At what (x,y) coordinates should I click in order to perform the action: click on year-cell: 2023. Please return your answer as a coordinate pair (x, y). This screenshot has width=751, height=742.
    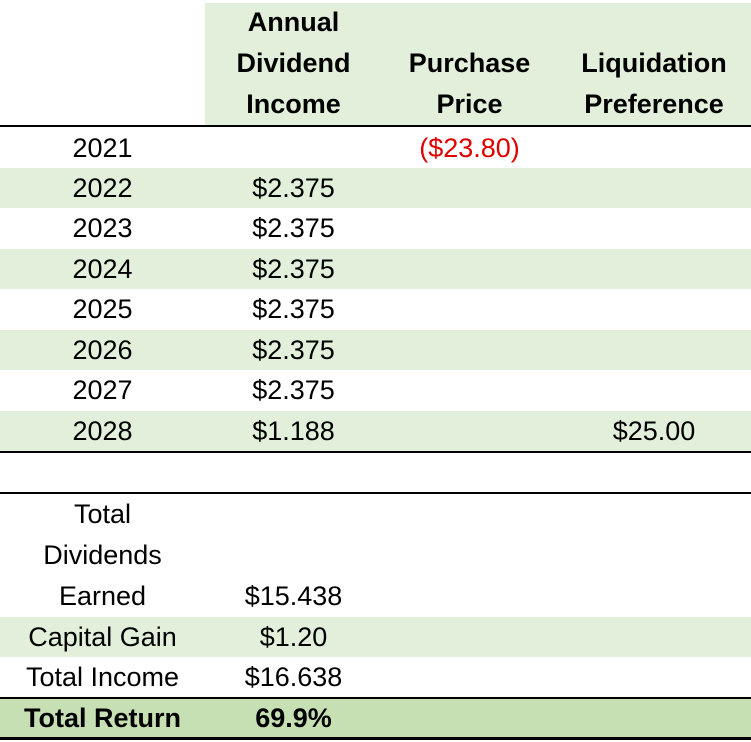
    Looking at the image, I should click on (102, 228).